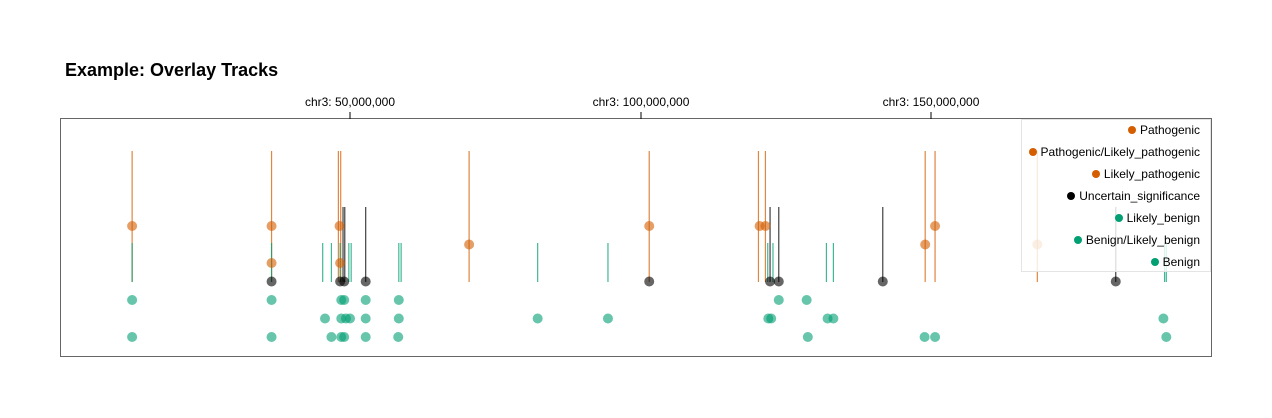 Image resolution: width=1272 pixels, height=418 pixels. Describe the element at coordinates (931, 102) in the screenshot. I see `x-axis-tick-label-2: chr3: 150,000,000` at that location.